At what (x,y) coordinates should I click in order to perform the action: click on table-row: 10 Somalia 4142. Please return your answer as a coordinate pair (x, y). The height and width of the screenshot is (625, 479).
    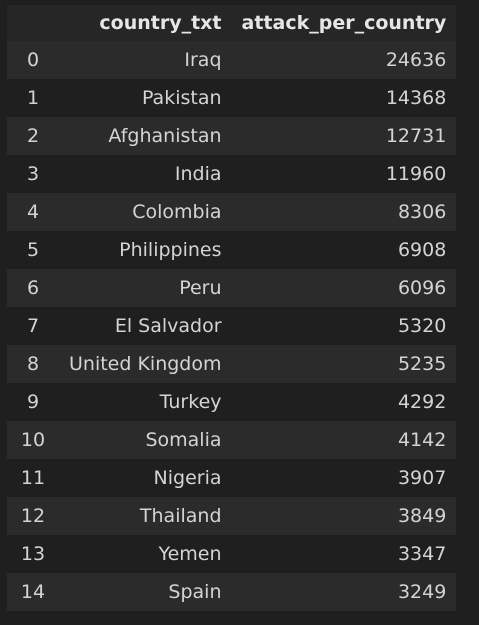
    Looking at the image, I should click on (232, 440).